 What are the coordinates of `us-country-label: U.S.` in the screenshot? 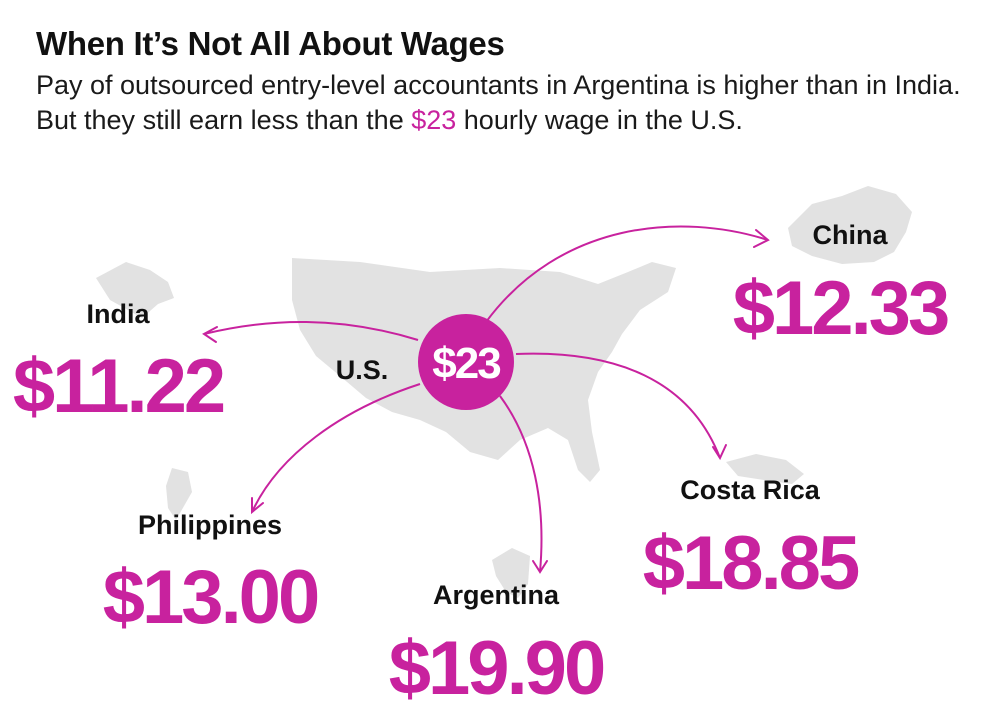 It's located at (362, 370).